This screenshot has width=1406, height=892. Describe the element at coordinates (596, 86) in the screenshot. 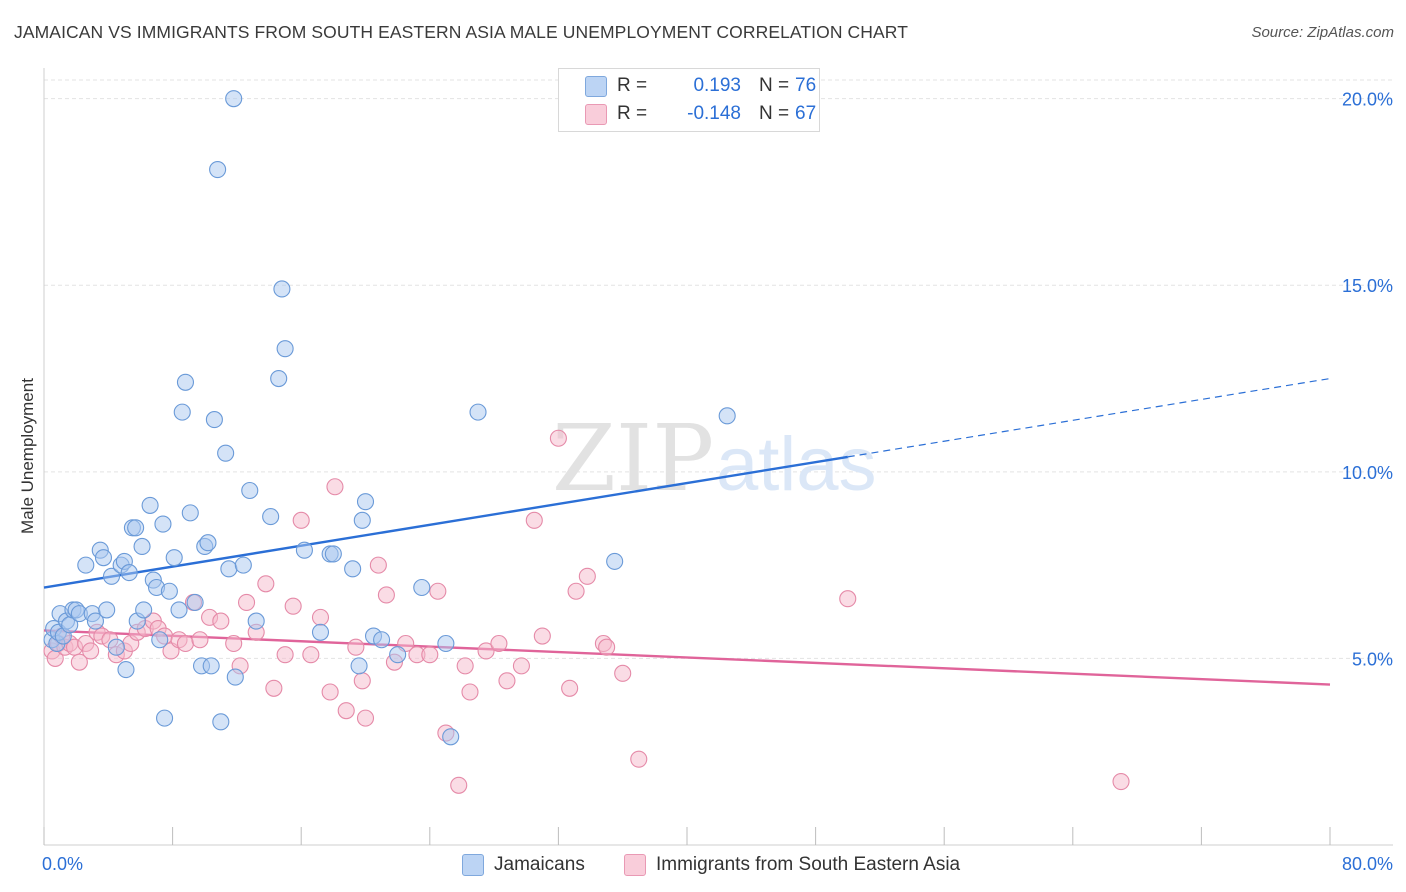

I see `legend-swatch-blue` at that location.